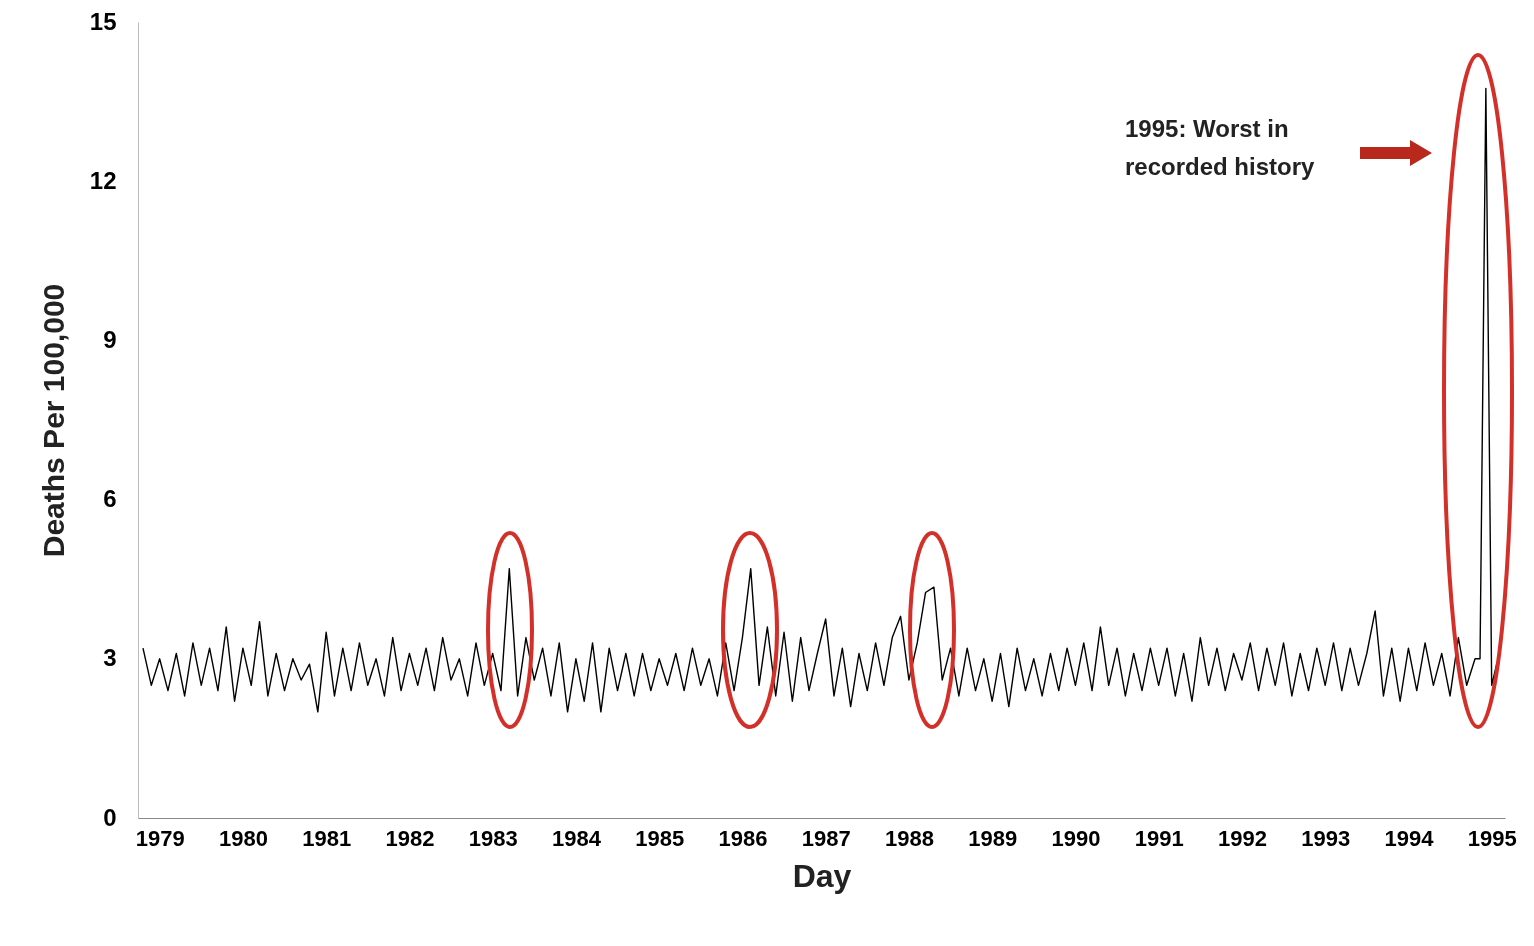 This screenshot has width=1534, height=946. Describe the element at coordinates (1220, 147) in the screenshot. I see `annotation: 1995: Worst in recorded history` at that location.